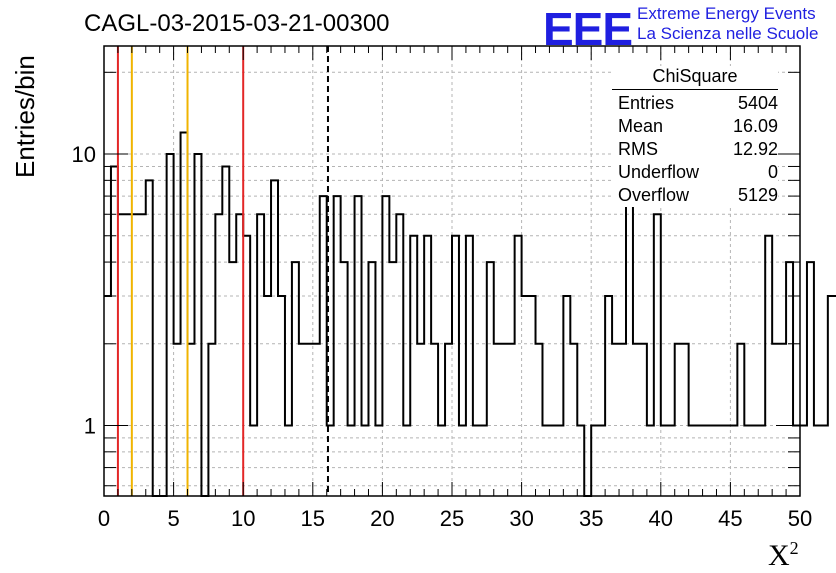 This screenshot has height=573, width=836. What do you see at coordinates (237, 23) in the screenshot?
I see `chart-title: CAGL-03-2015-03-21-00300` at bounding box center [237, 23].